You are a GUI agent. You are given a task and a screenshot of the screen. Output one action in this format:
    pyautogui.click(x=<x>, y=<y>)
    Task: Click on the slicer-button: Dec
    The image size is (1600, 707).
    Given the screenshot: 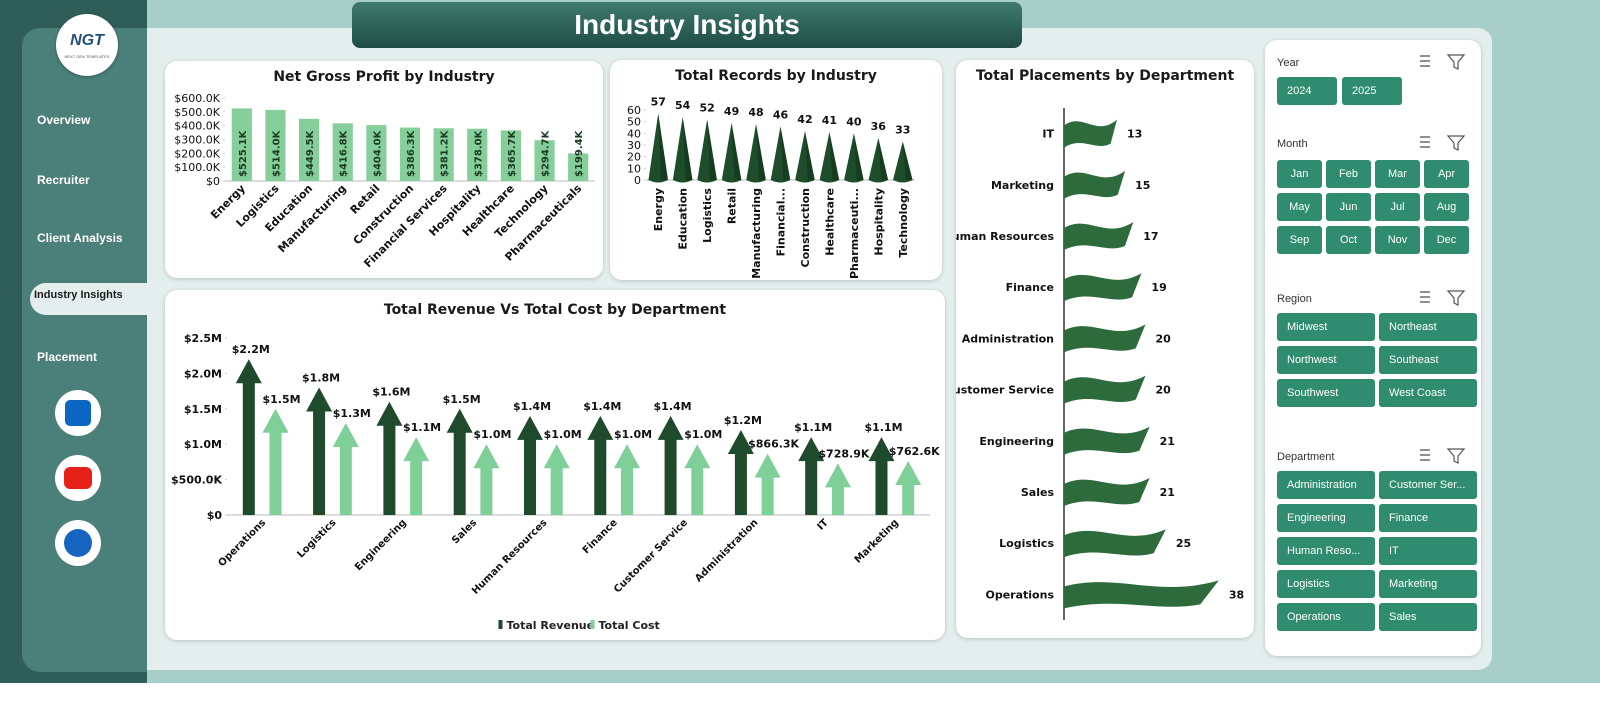 What is the action you would take?
    pyautogui.click(x=1446, y=240)
    